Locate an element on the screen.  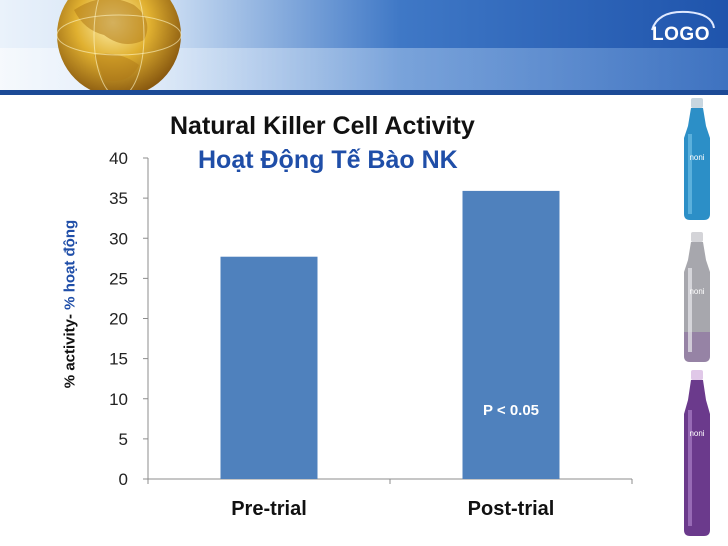
chart-title: Natural Killer Cell Activity is located at coordinates (322, 126).